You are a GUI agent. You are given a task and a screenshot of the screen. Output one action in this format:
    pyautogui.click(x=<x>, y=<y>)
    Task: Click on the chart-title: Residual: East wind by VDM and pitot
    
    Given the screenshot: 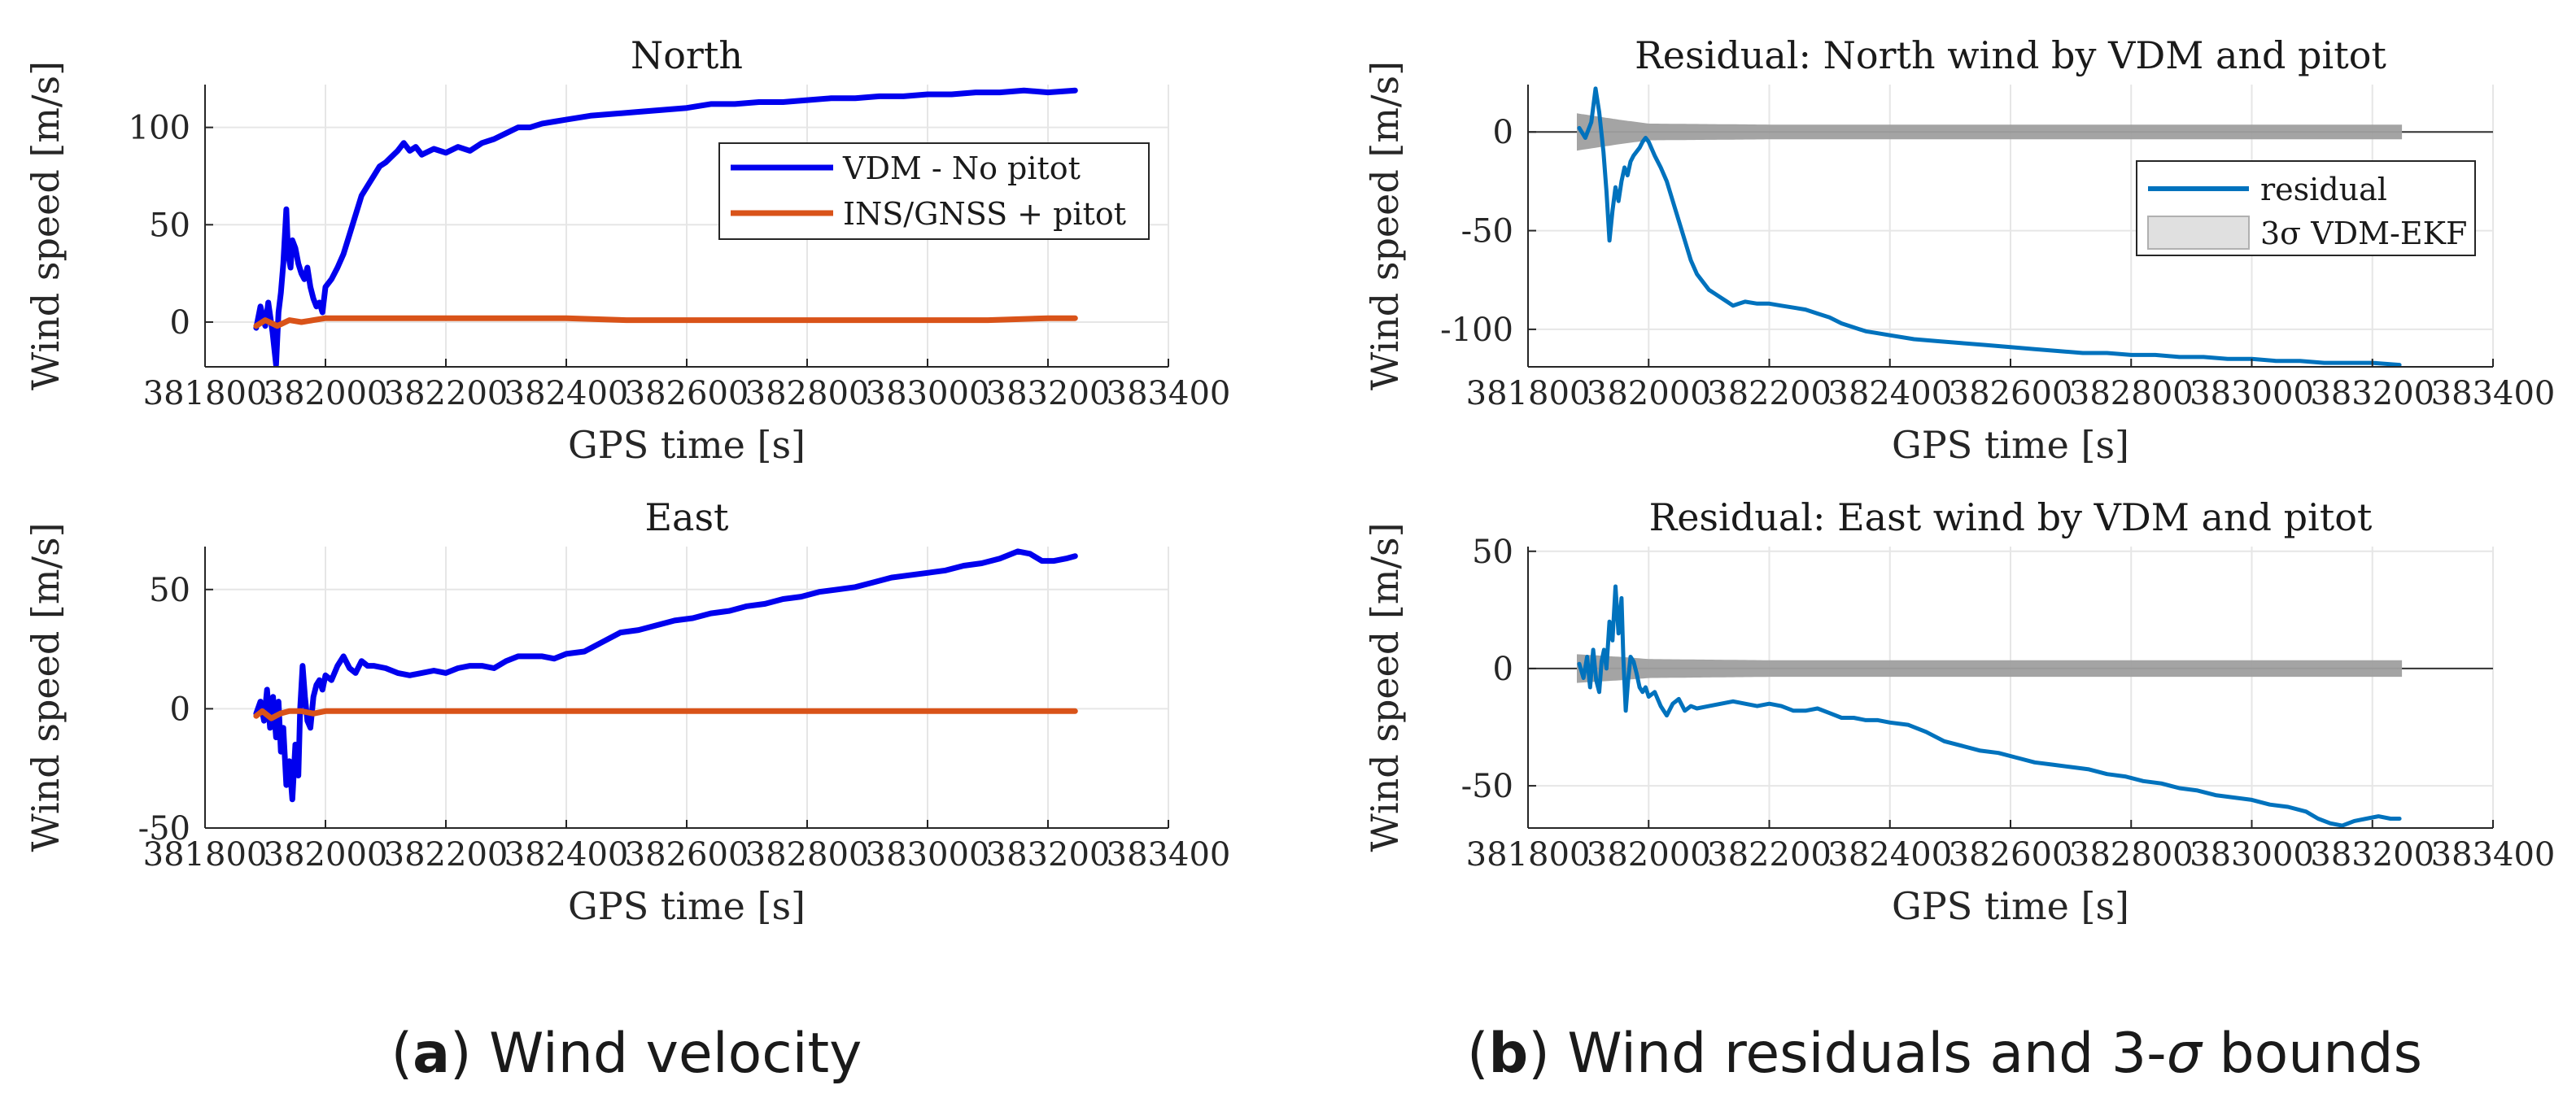 What is the action you would take?
    pyautogui.click(x=2011, y=517)
    